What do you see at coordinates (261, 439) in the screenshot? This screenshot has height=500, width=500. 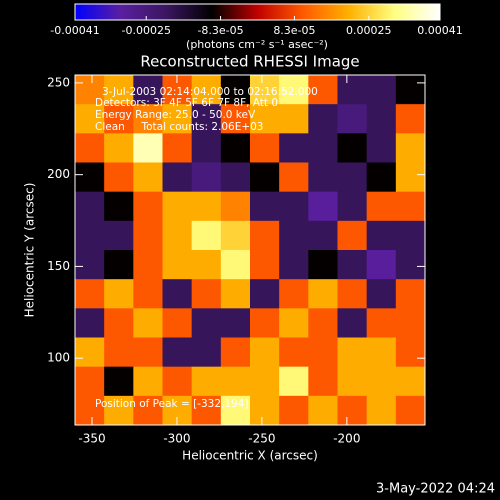 I see `x-tick-label: -250` at bounding box center [261, 439].